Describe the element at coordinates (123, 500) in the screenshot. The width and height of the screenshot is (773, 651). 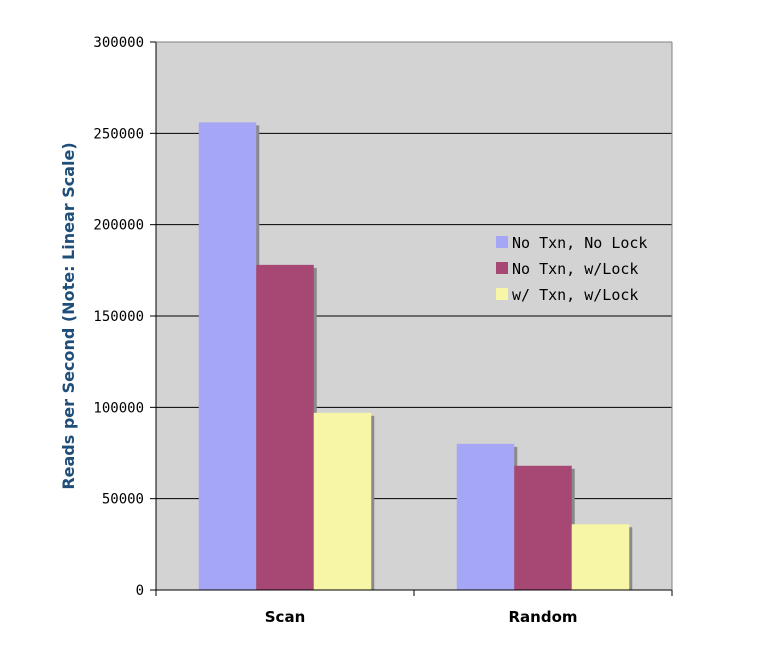
I see `y-tick-label: 50000` at that location.